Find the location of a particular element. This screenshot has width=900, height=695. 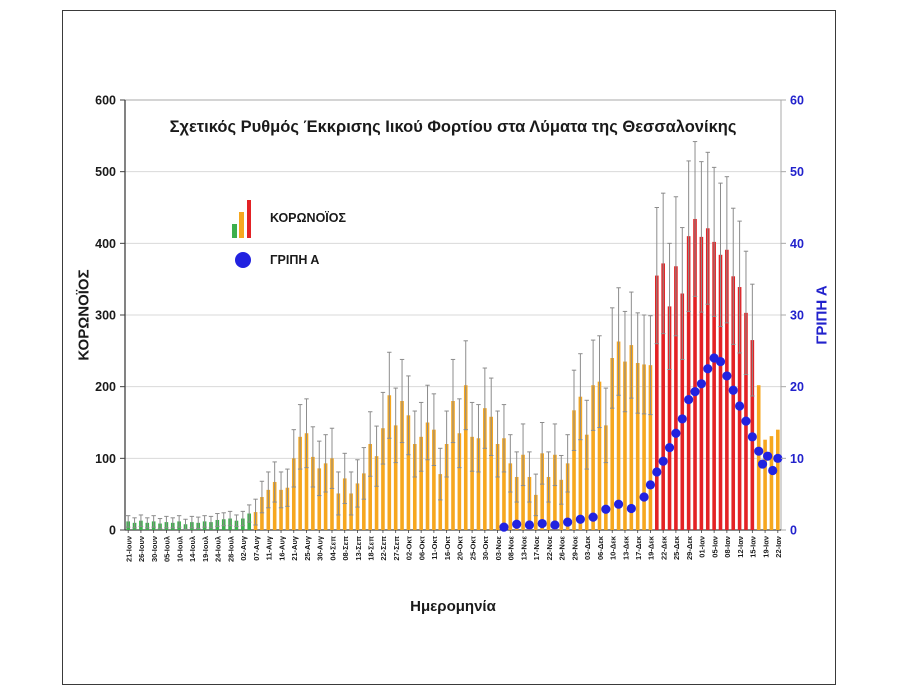

svg-text: 25-Αυγ is located at coordinates (307, 548).